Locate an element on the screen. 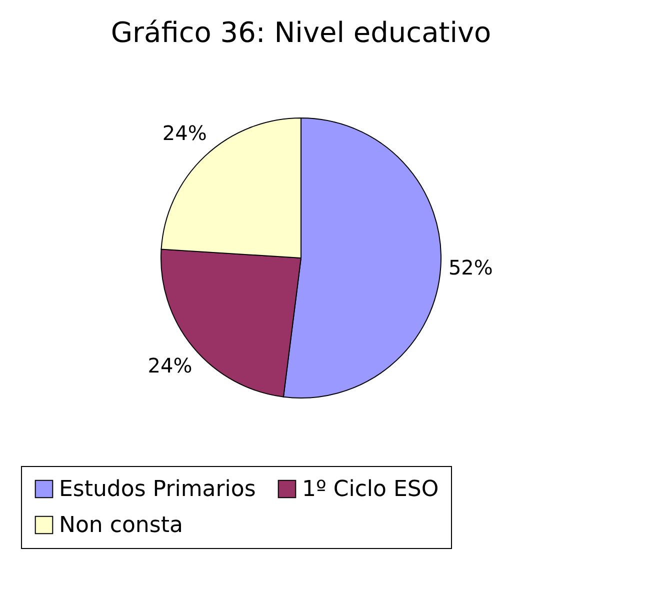 The image size is (650, 604). chart-title: Gráfico 36: Nivel educativo is located at coordinates (301, 32).